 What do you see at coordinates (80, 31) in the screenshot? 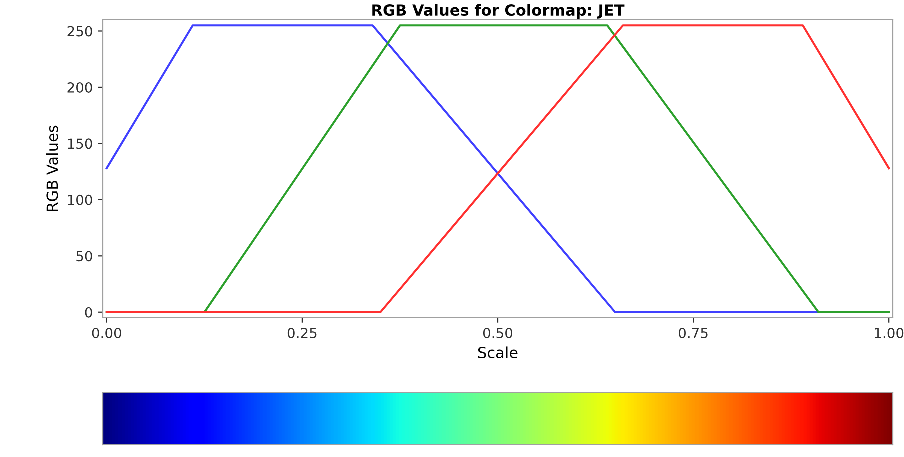
I see `y-tick-label: 250` at bounding box center [80, 31].